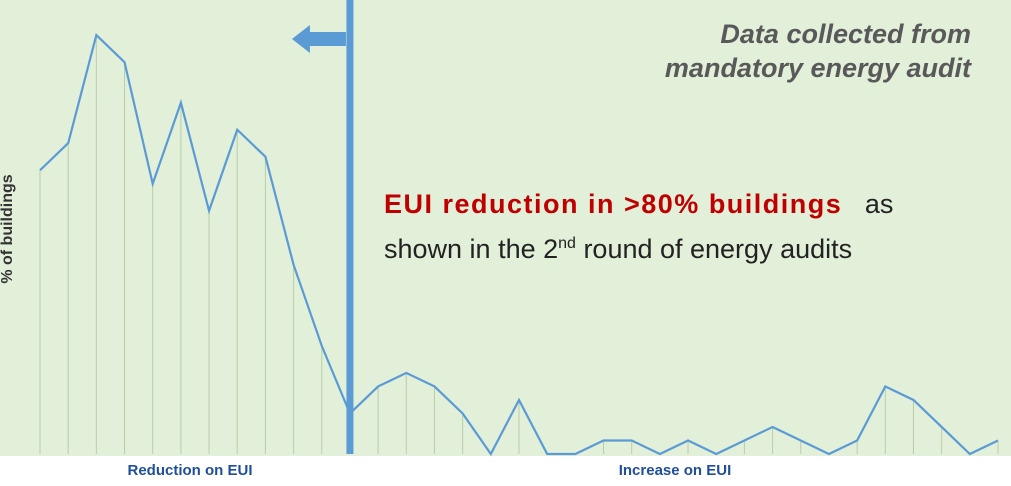  Describe the element at coordinates (567, 243) in the screenshot. I see `highlight-sup: nd` at that location.